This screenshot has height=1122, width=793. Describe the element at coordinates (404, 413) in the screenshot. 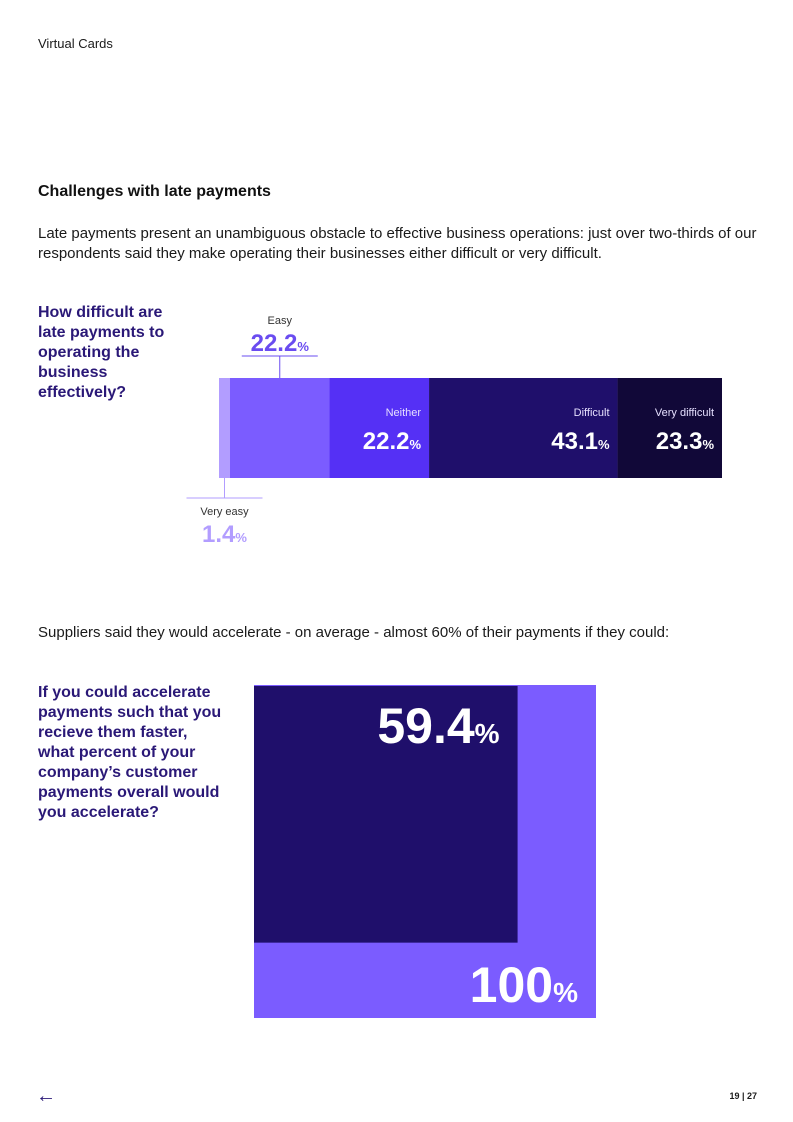

I see `category-label-neither: Neither` at that location.